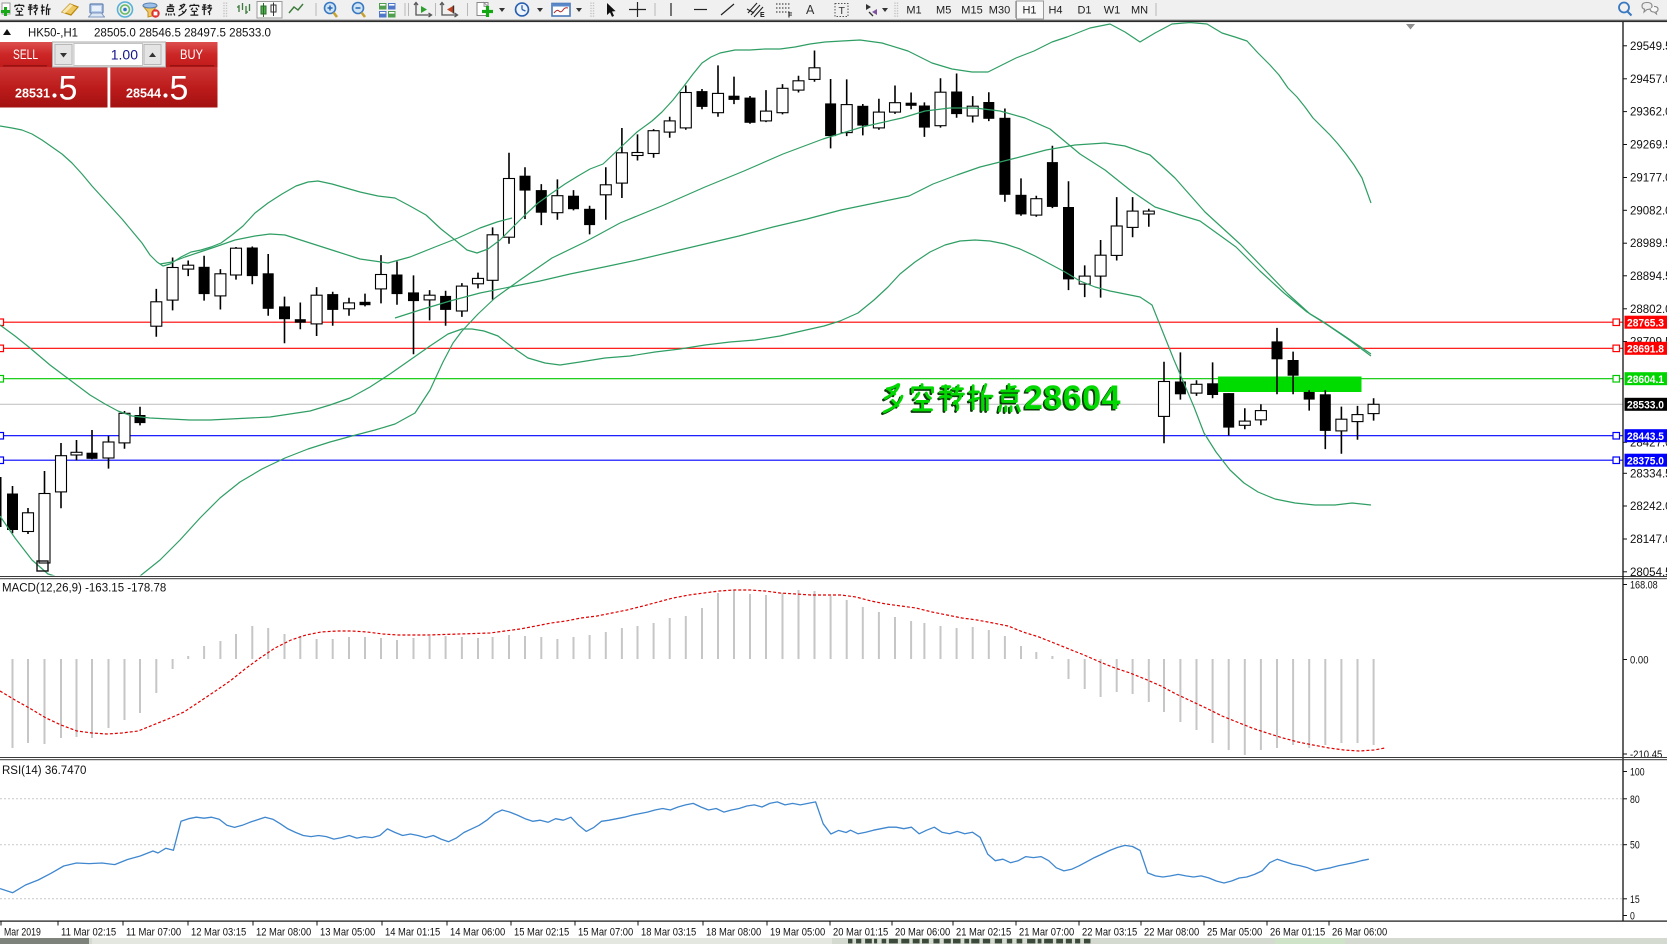  Describe the element at coordinates (1648, 244) in the screenshot. I see `svg-text: 28989.5` at that location.